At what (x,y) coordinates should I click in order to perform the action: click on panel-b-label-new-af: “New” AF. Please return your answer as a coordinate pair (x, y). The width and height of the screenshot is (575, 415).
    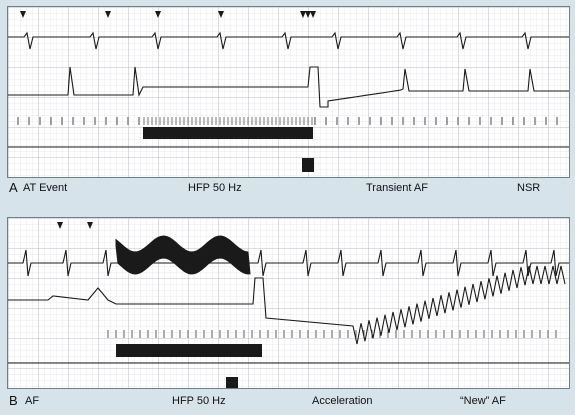
    Looking at the image, I should click on (483, 401).